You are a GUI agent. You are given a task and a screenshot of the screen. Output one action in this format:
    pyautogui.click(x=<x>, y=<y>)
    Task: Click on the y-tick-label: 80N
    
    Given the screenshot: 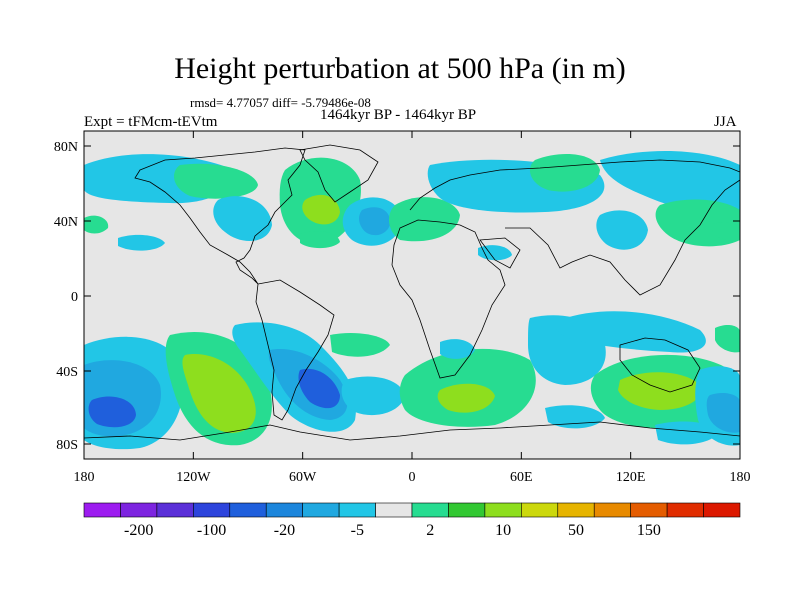 What is the action you would take?
    pyautogui.click(x=66, y=147)
    